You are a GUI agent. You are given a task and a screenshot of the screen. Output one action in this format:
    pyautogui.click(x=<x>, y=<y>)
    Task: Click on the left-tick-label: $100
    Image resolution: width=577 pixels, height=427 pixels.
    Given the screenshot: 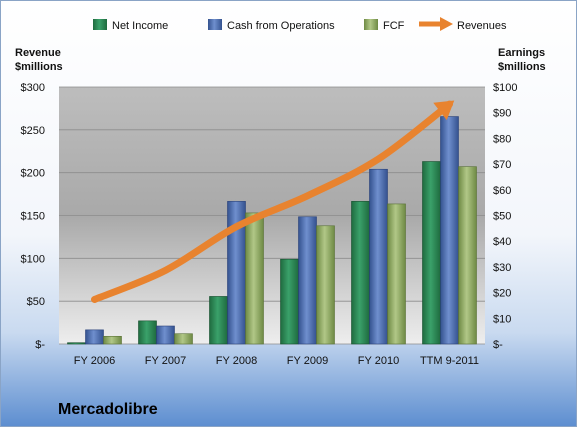 What is the action you would take?
    pyautogui.click(x=33, y=259)
    